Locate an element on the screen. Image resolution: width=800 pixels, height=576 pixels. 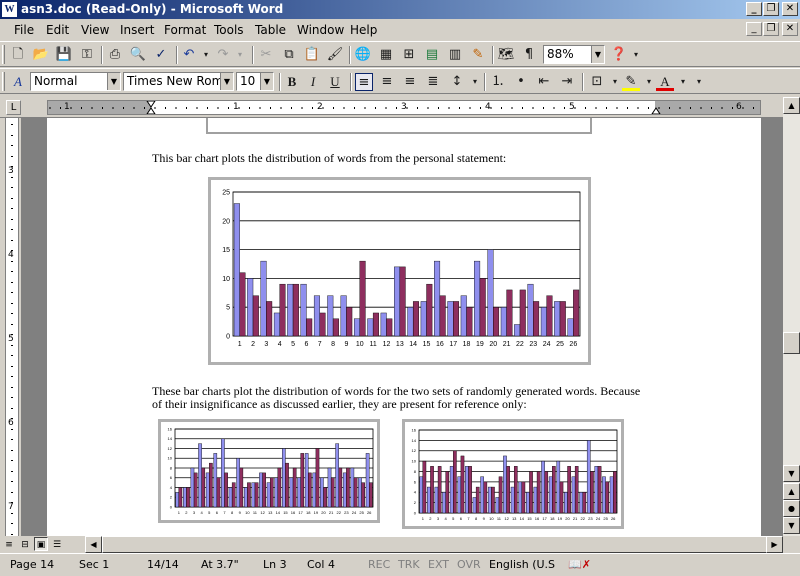
redo-icon: ↷ is located at coordinates (223, 54).